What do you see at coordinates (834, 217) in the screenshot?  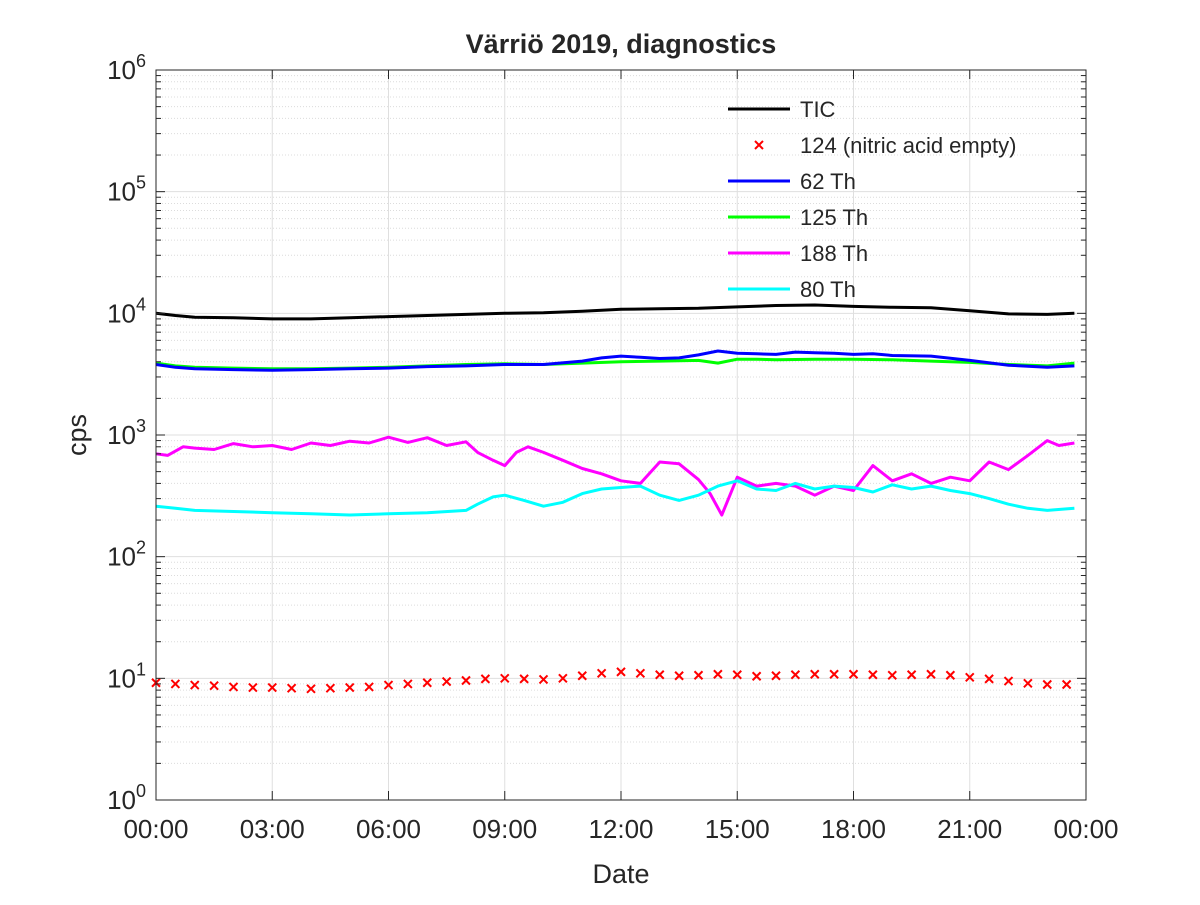 I see `legend-label: 125 Th` at bounding box center [834, 217].